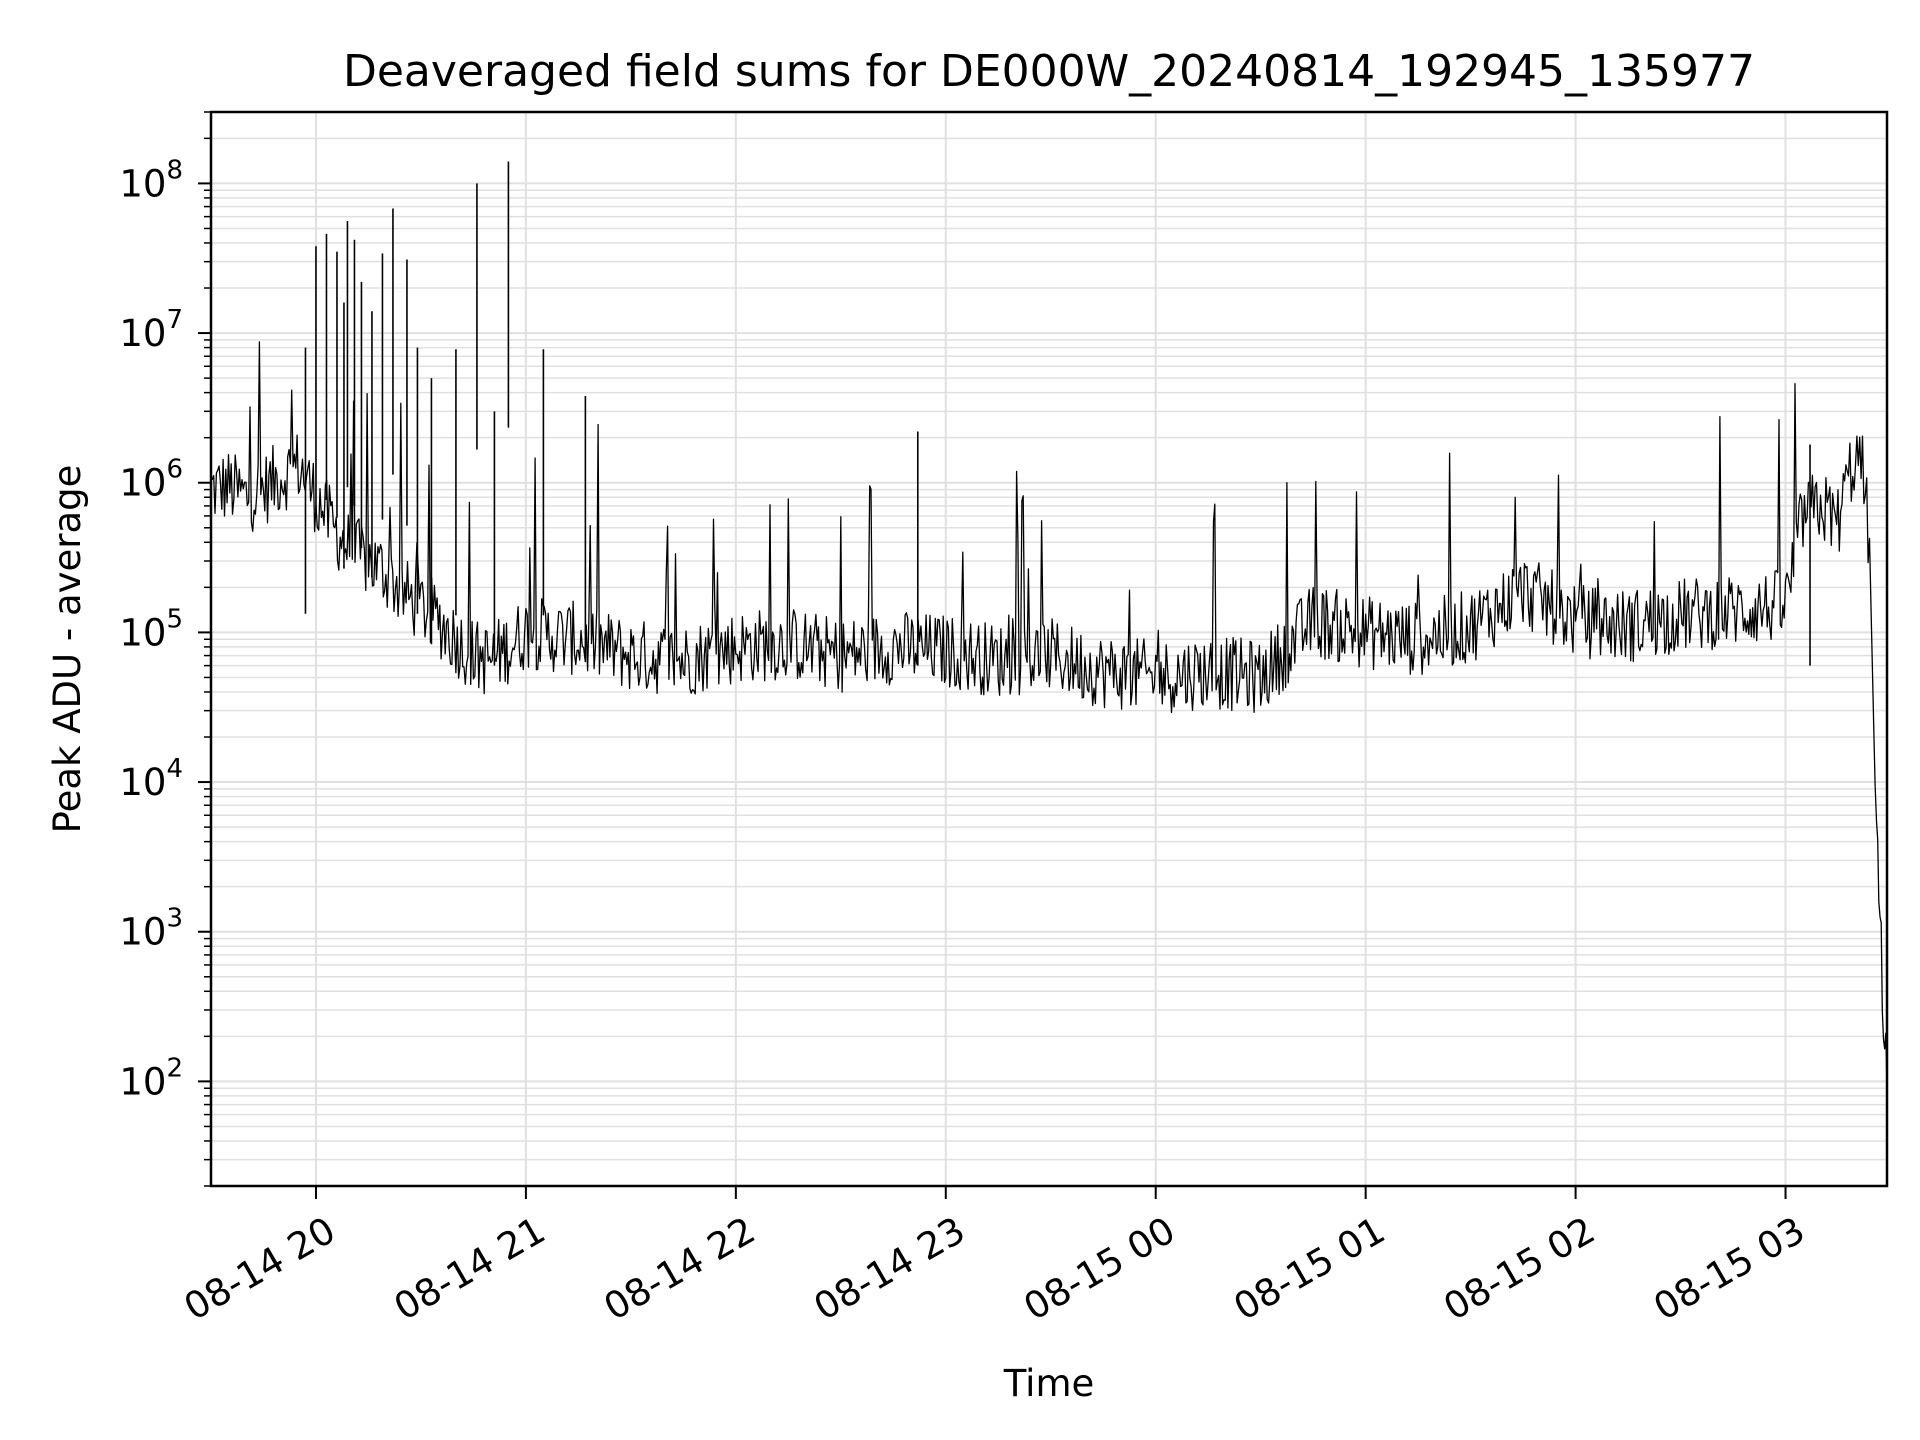 This screenshot has width=1920, height=1440. Describe the element at coordinates (151, 330) in the screenshot. I see `y-tick-label: 10⁷` at that location.